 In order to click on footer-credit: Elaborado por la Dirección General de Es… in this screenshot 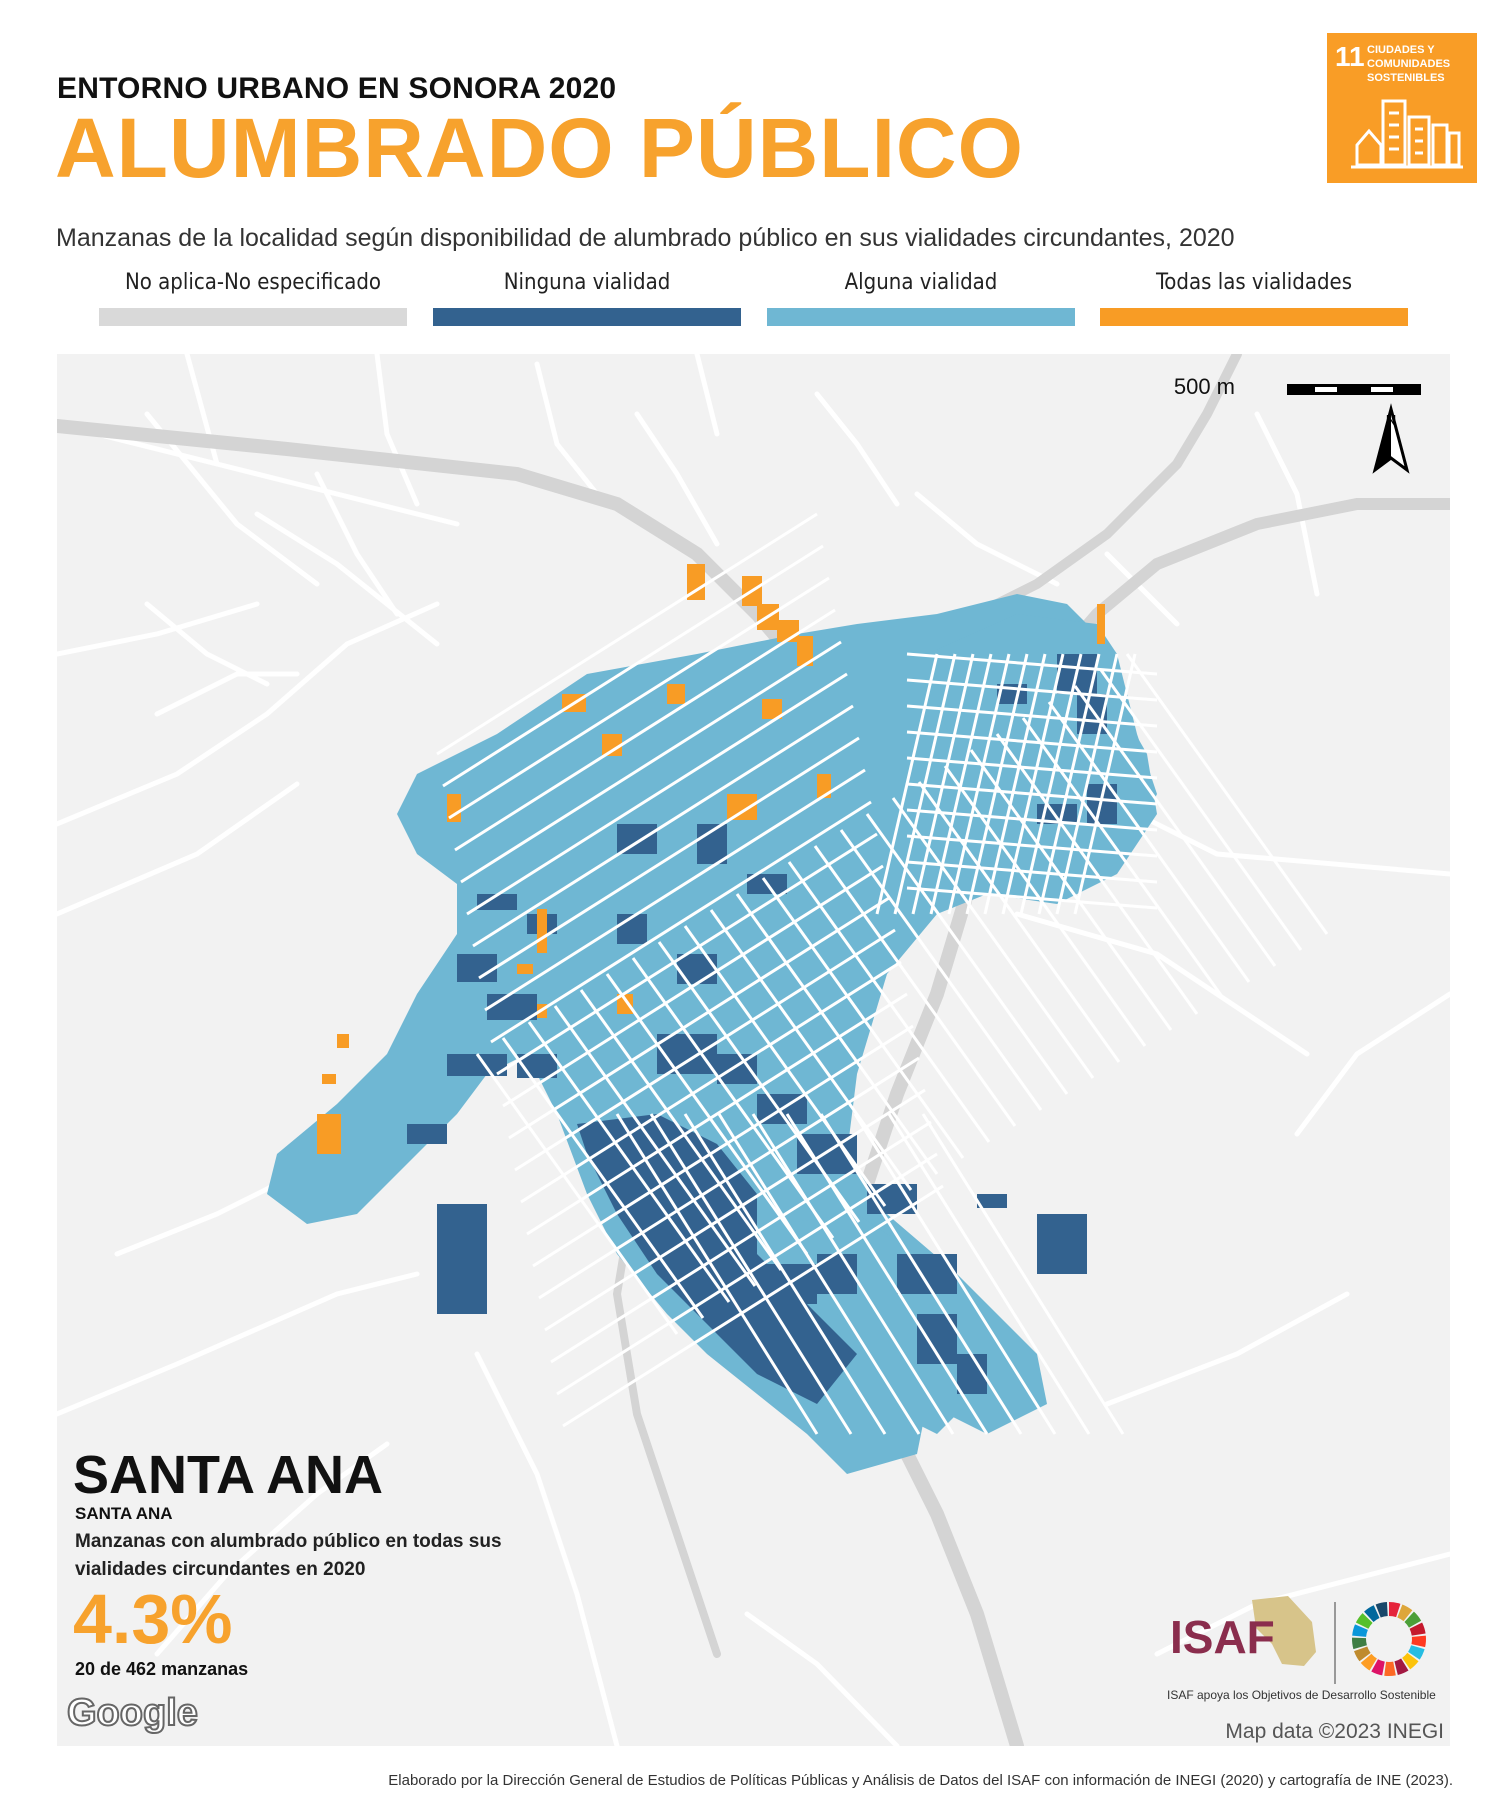, I will do `click(920, 1780)`.